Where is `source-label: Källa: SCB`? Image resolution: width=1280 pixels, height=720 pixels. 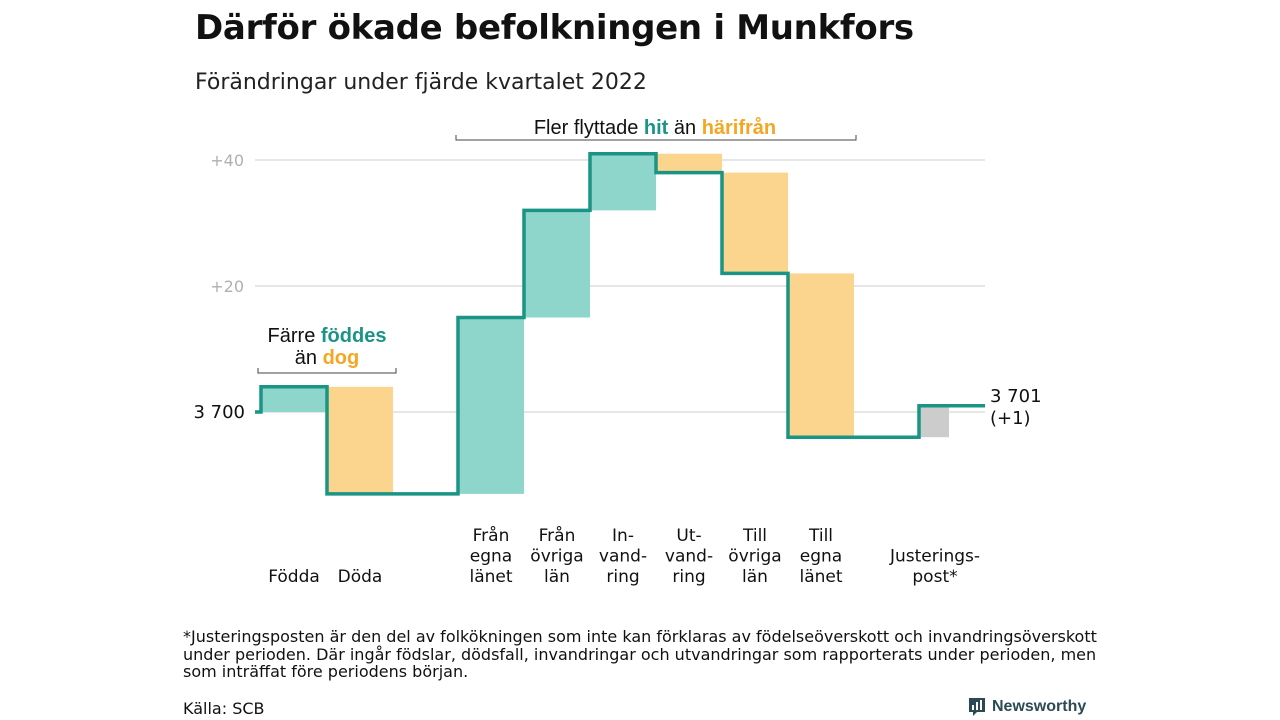 source-label: Källa: SCB is located at coordinates (224, 708).